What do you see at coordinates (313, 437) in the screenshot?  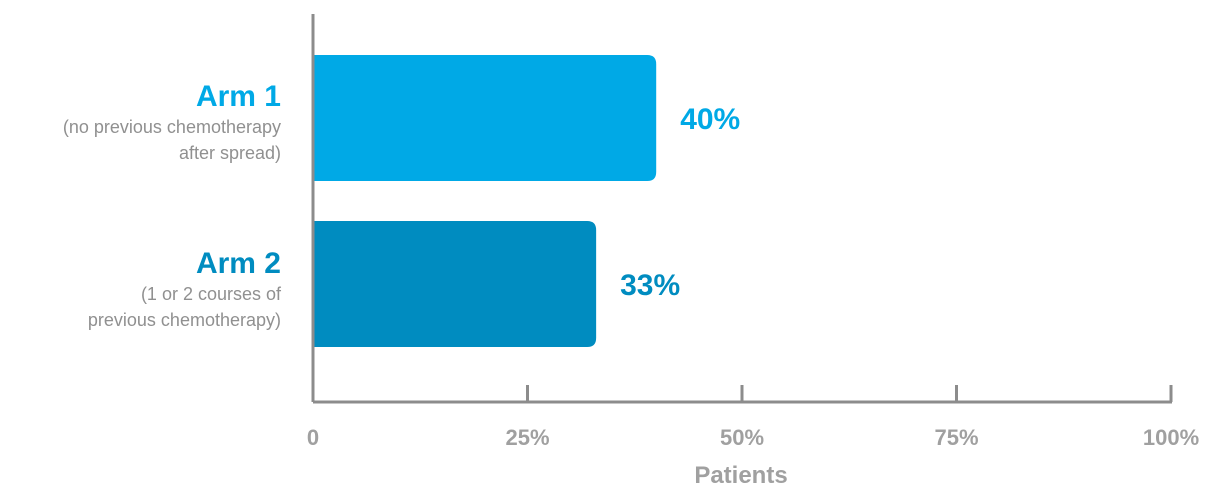 I see `x-tick-label-0: 0` at bounding box center [313, 437].